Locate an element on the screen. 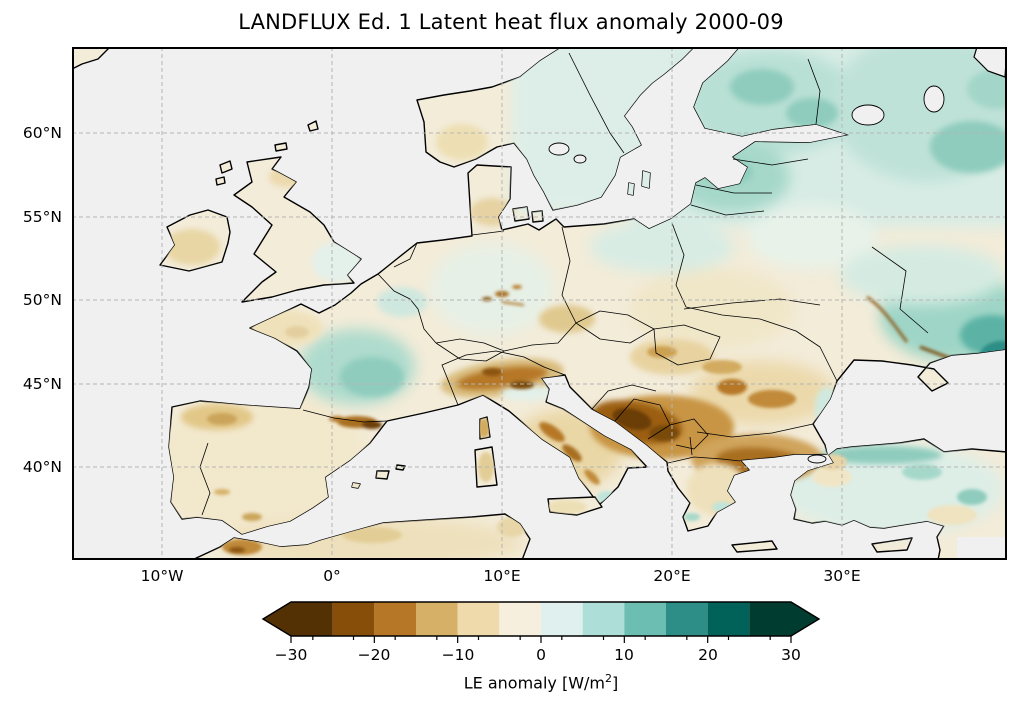 The width and height of the screenshot is (1022, 718). xtick-30E: 30°E is located at coordinates (842, 576).